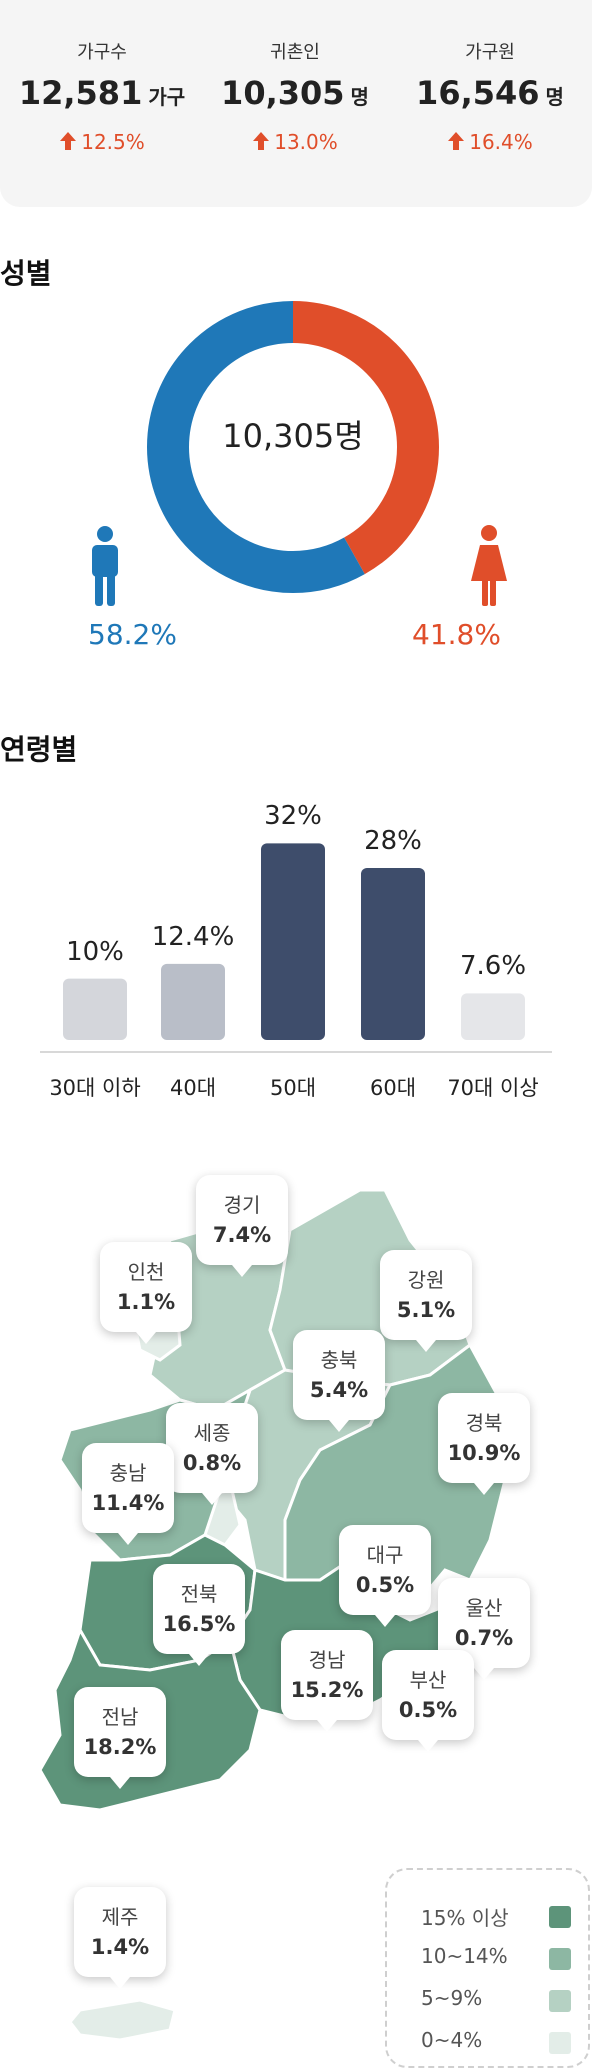 The height and width of the screenshot is (2070, 592). Describe the element at coordinates (146, 1272) in the screenshot. I see `region-name: 인천` at that location.